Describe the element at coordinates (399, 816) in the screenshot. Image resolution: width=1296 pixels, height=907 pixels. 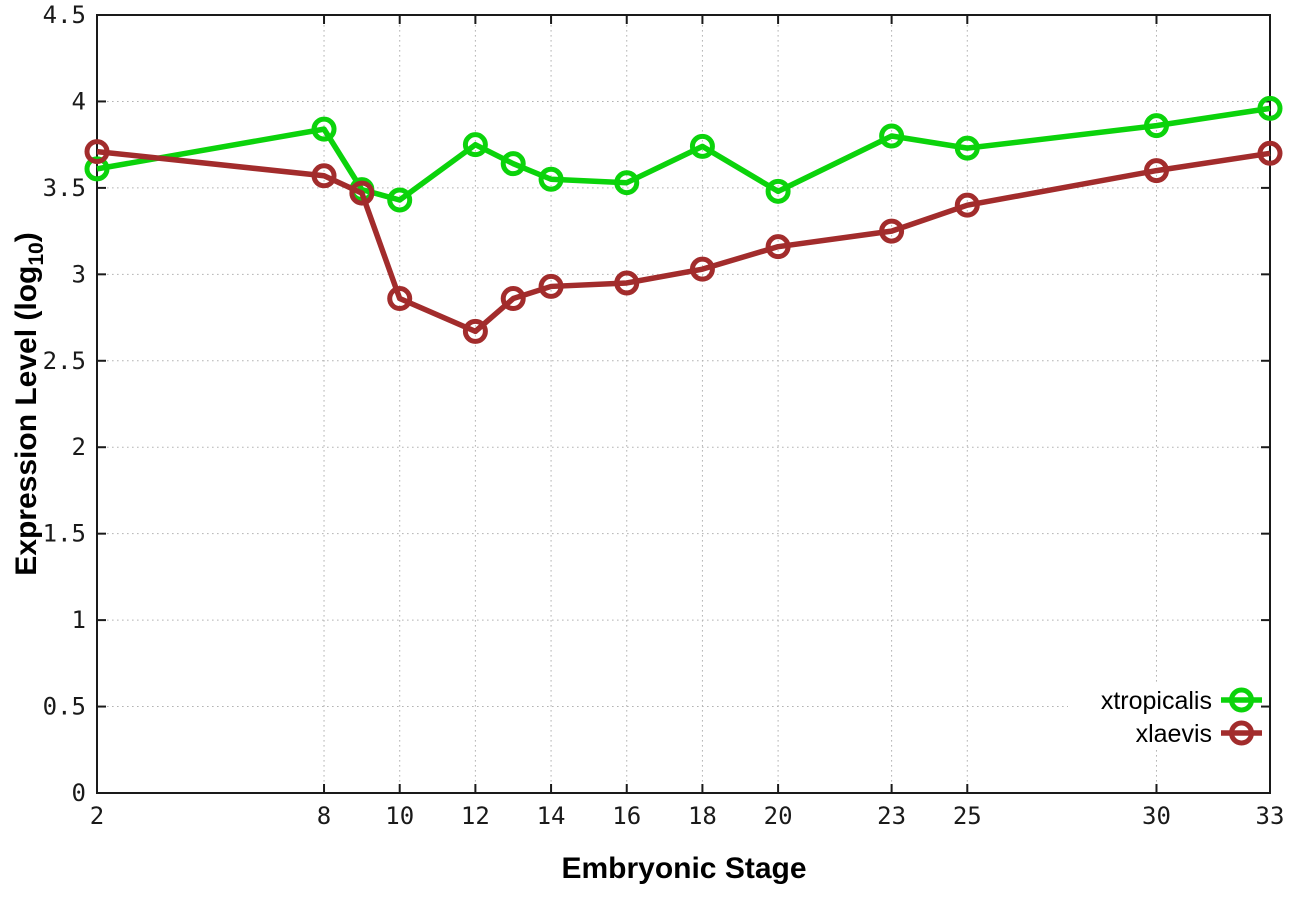
I see `x-tick-label: 10` at that location.